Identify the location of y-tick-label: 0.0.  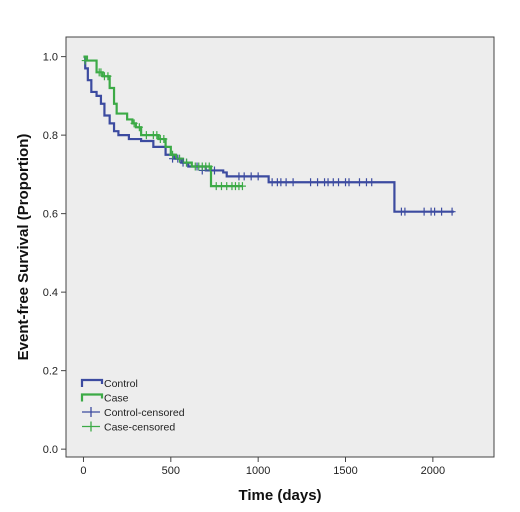
(50, 450).